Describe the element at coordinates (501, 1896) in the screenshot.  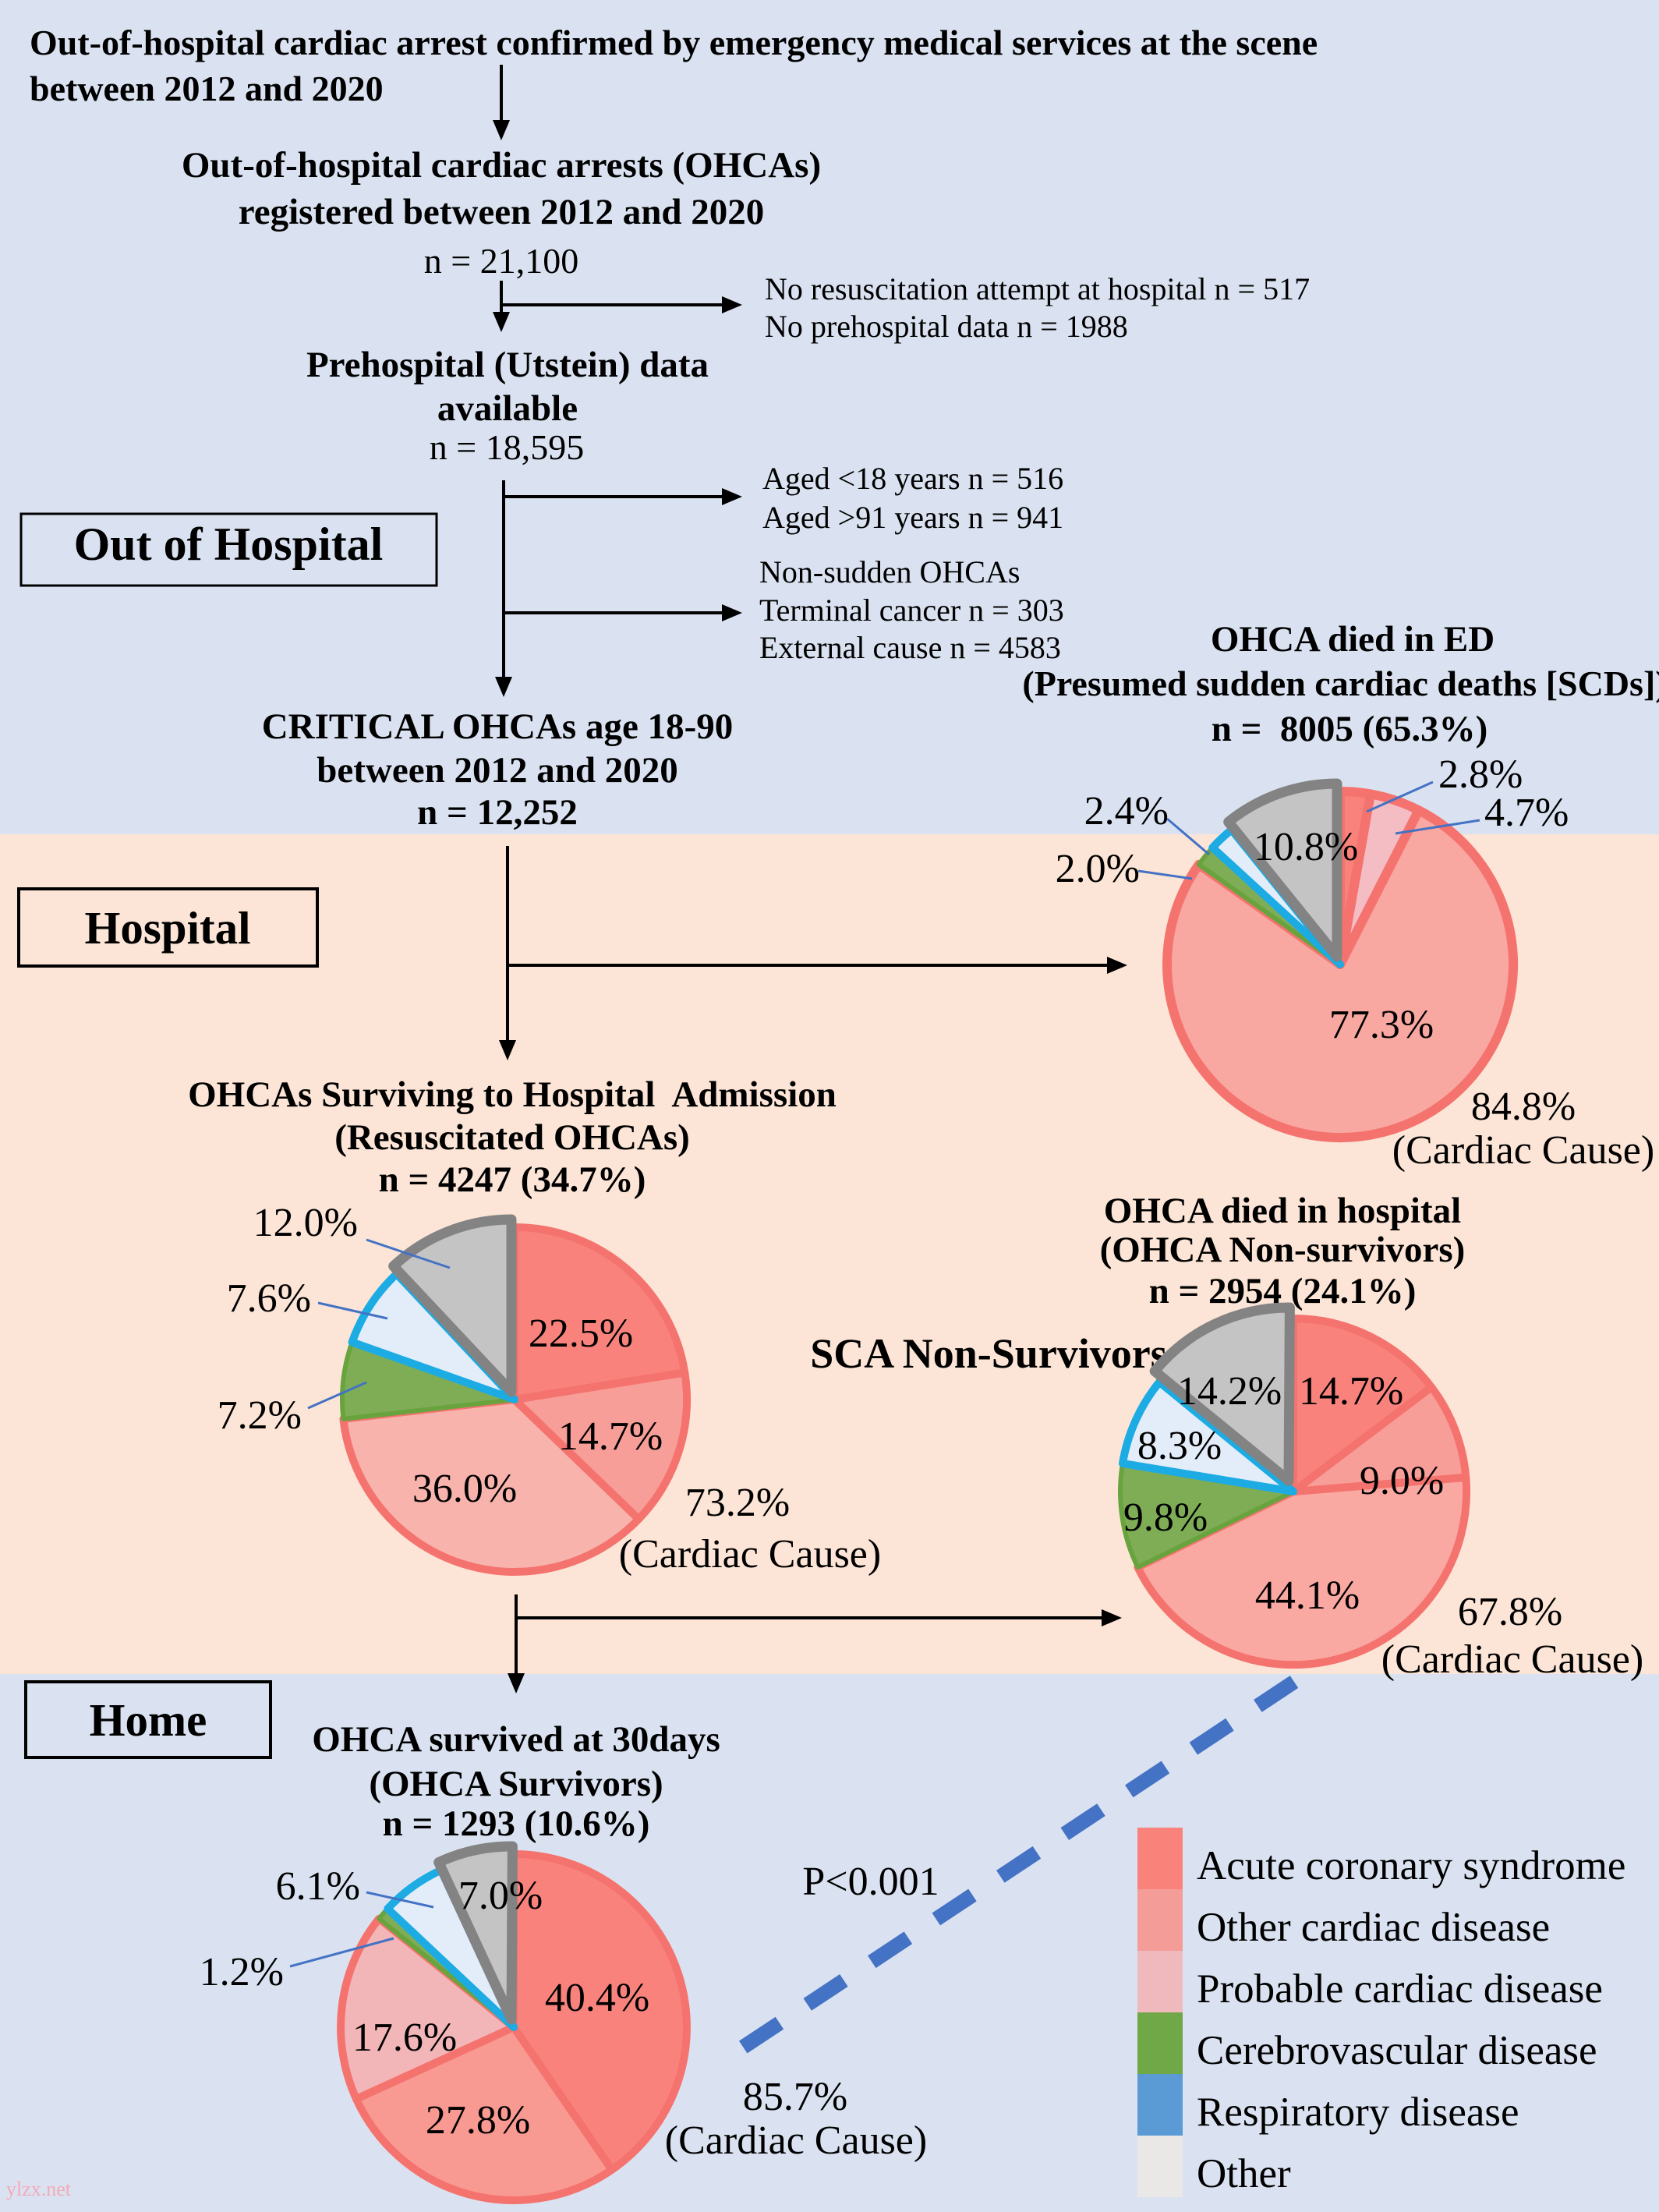
I see `svg-text: 7.0%` at that location.